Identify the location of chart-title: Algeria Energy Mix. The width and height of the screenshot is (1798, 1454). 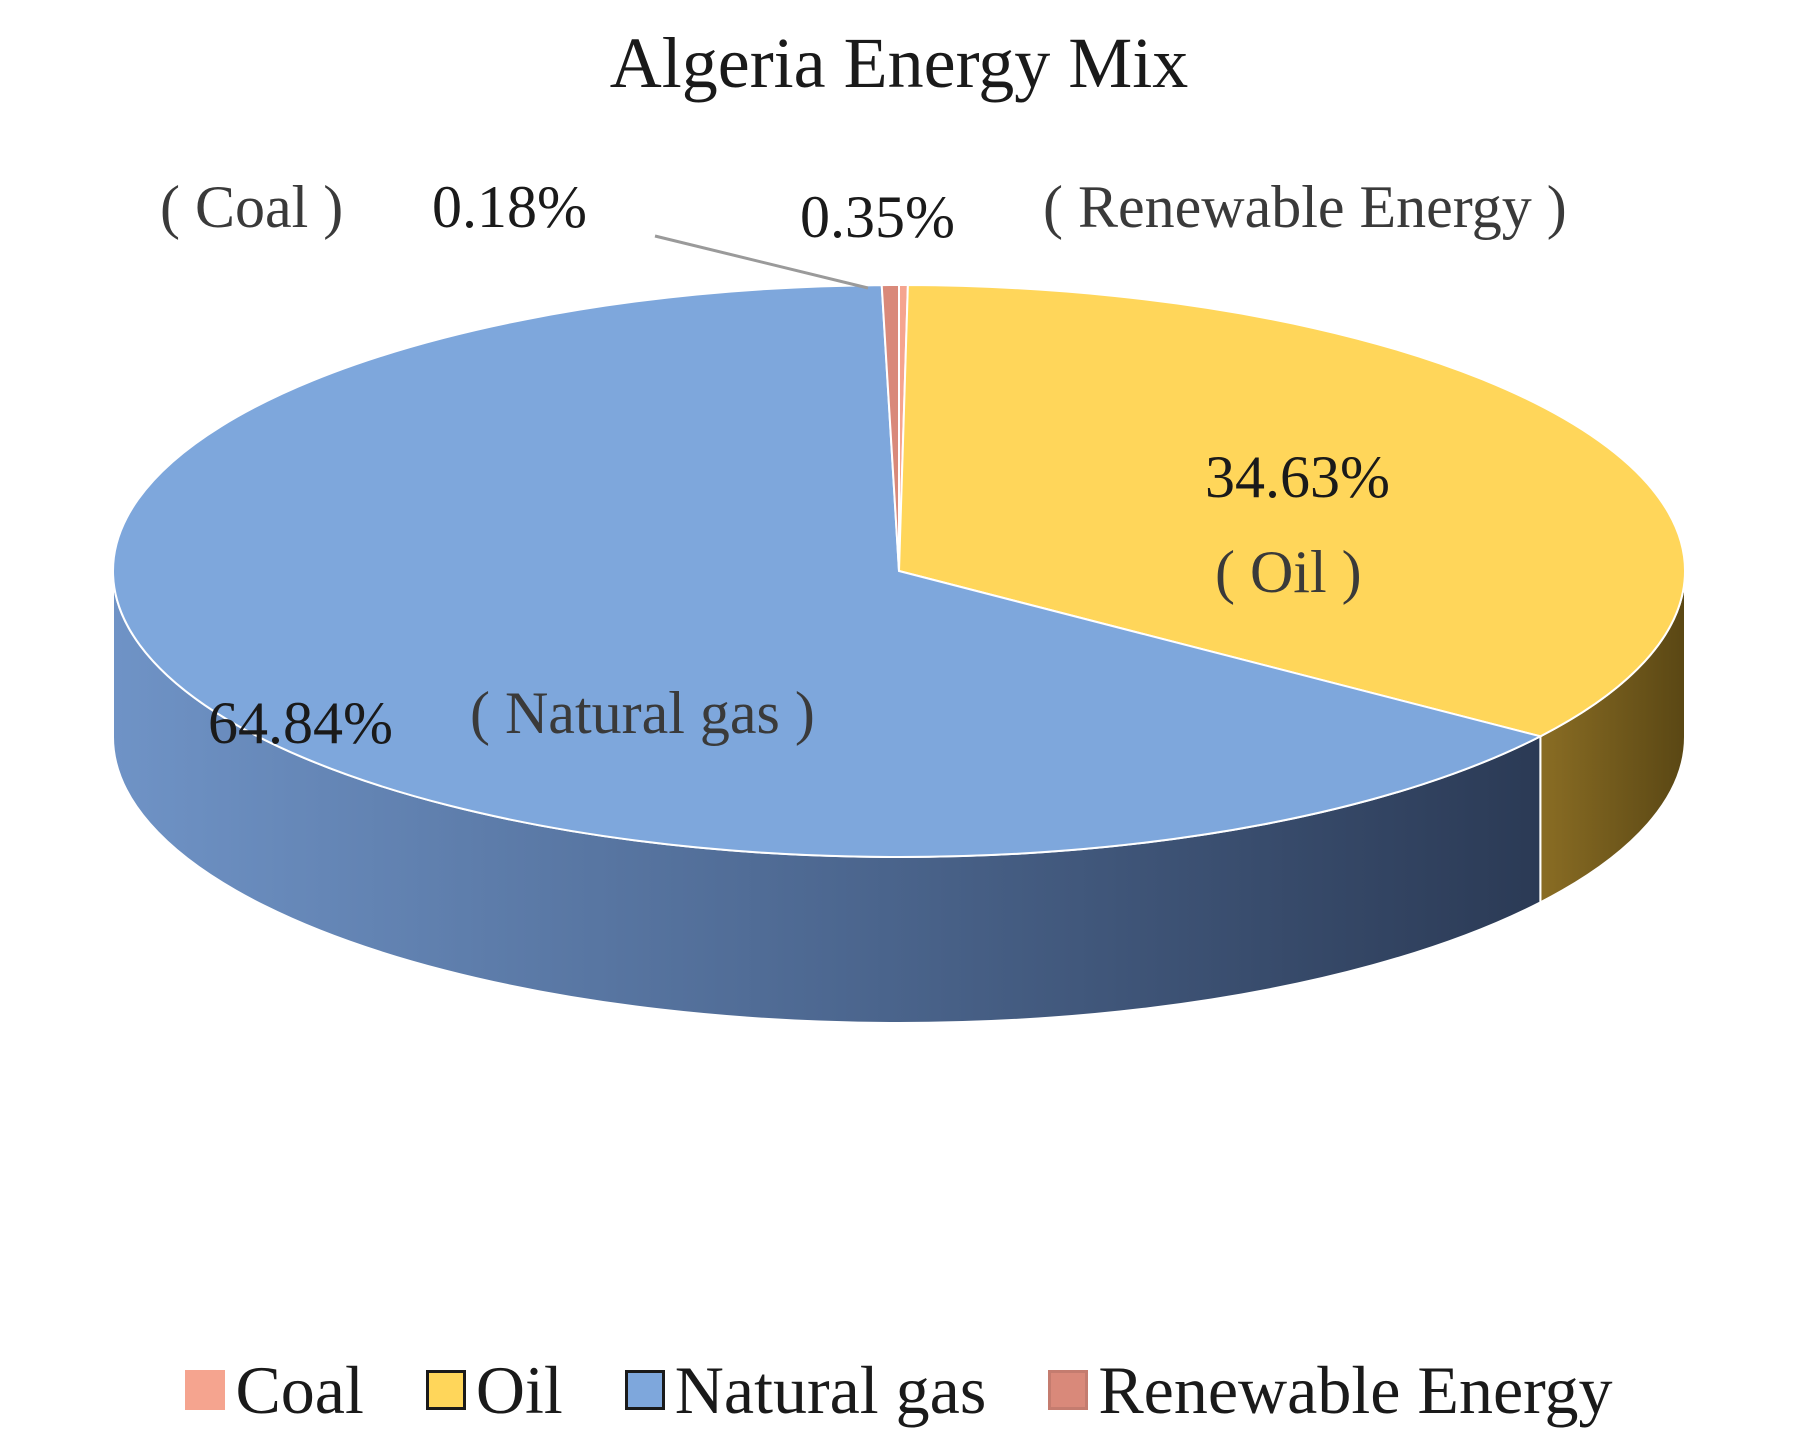
(899, 63).